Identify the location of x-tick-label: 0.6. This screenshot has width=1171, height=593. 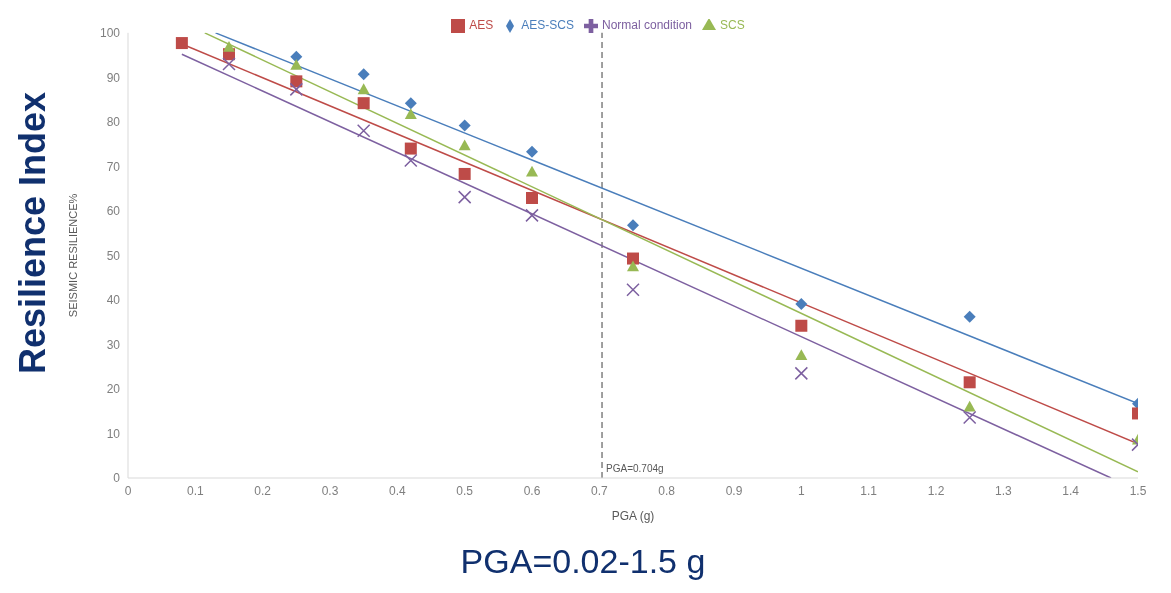
(532, 490).